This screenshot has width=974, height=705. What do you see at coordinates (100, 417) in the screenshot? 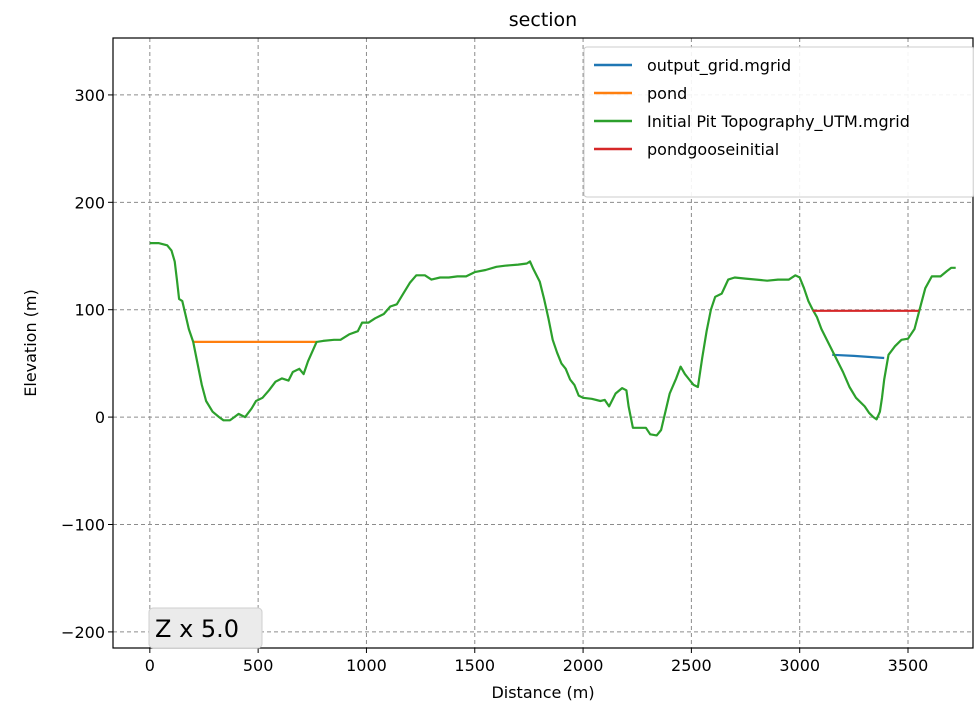
I see `y-tick-label: 0` at bounding box center [100, 417].